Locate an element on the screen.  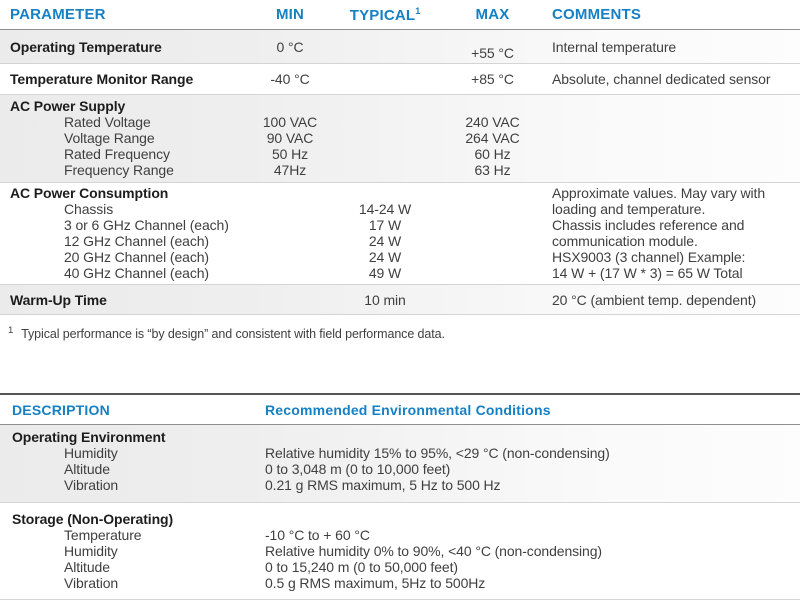
spec-line: Frequency Range 47Hz 63 Hz is located at coordinates (400, 170).